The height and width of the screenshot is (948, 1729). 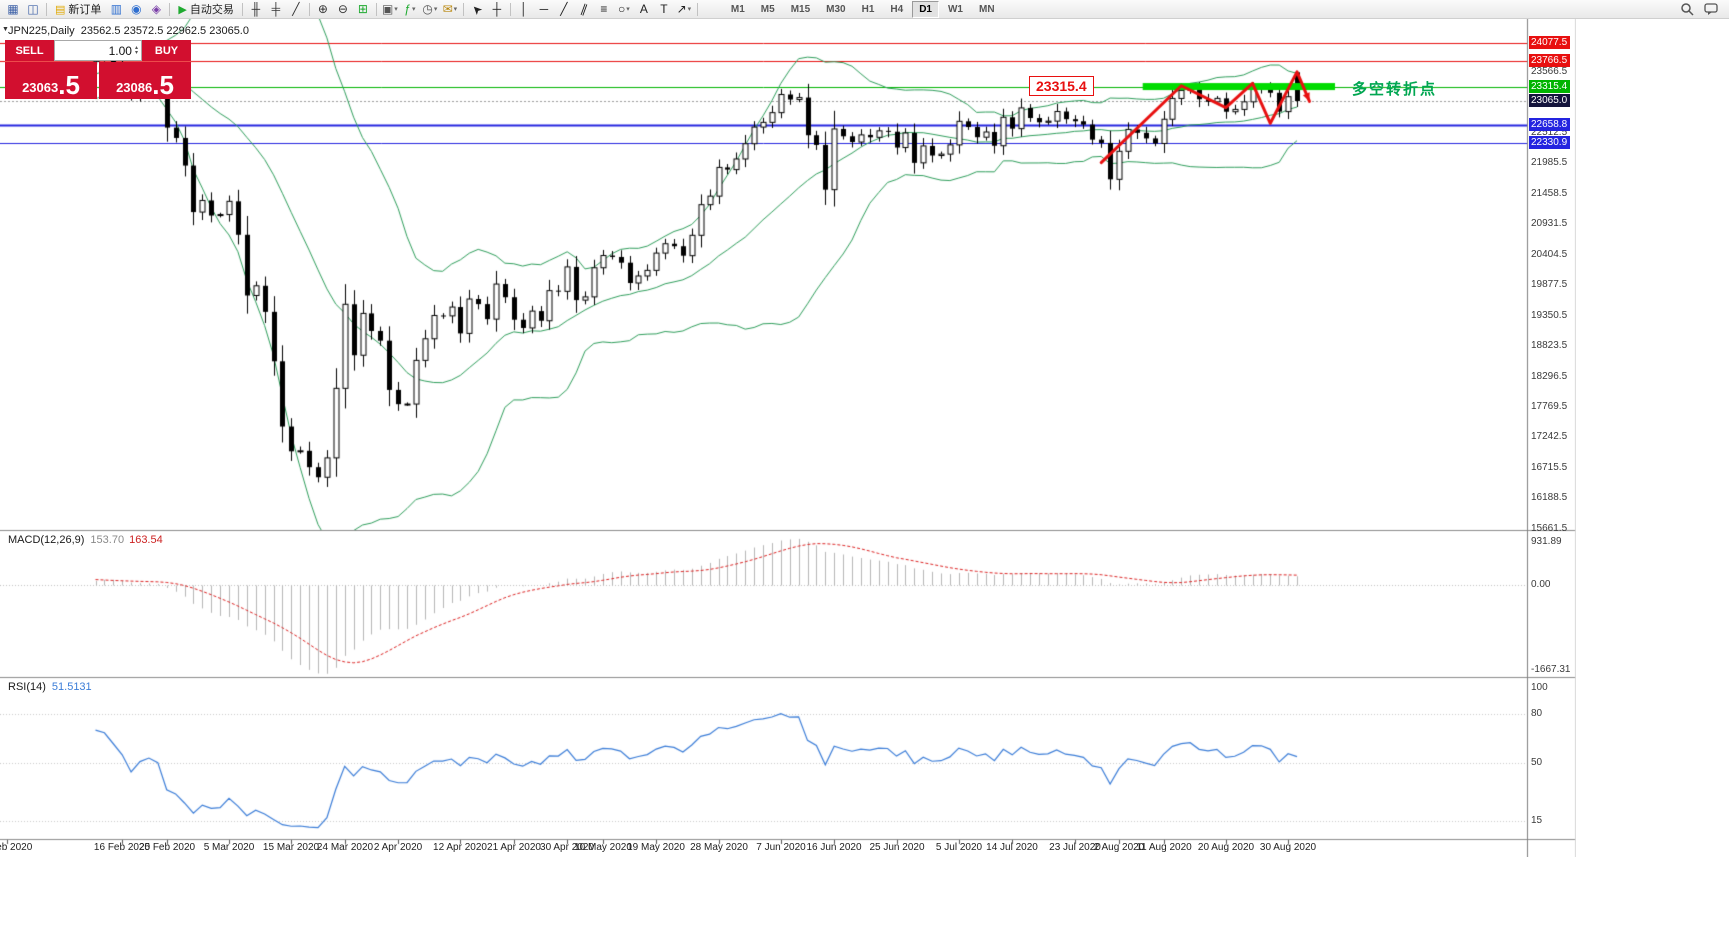 I want to click on timeframe-h4-button: H4, so click(x=897, y=9).